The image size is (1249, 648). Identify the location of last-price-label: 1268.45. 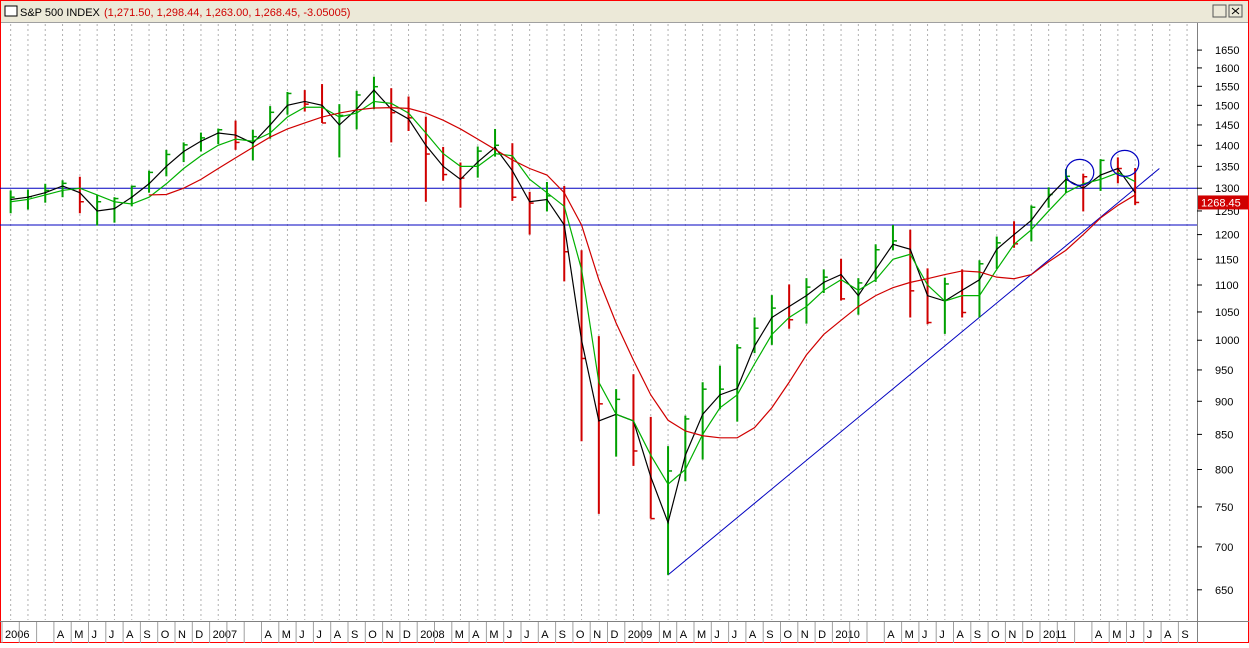
(1221, 203).